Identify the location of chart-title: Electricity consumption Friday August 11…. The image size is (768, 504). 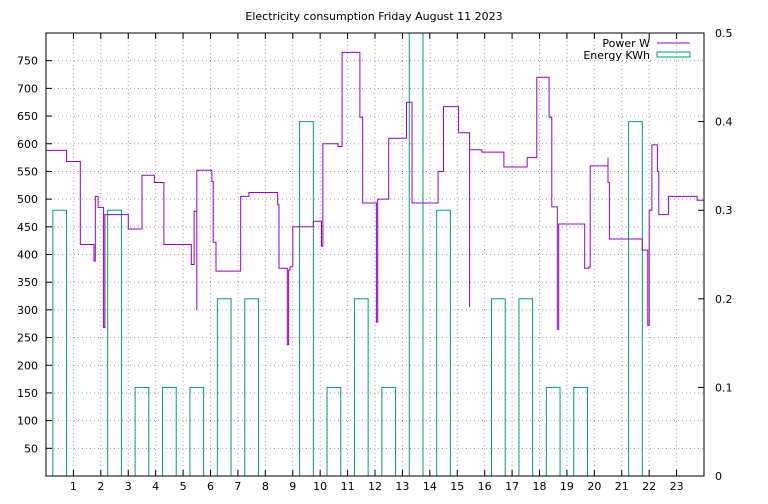
(373, 16).